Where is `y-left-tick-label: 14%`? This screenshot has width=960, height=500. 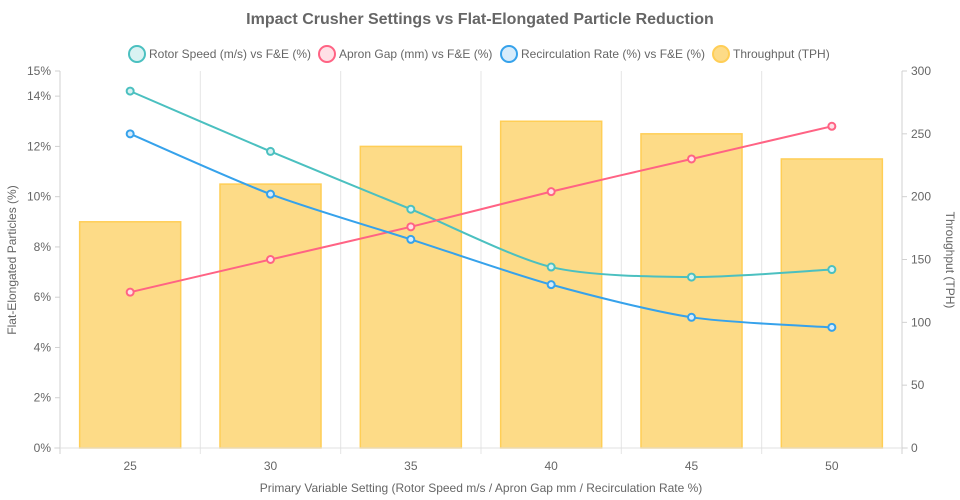 y-left-tick-label: 14% is located at coordinates (39, 96).